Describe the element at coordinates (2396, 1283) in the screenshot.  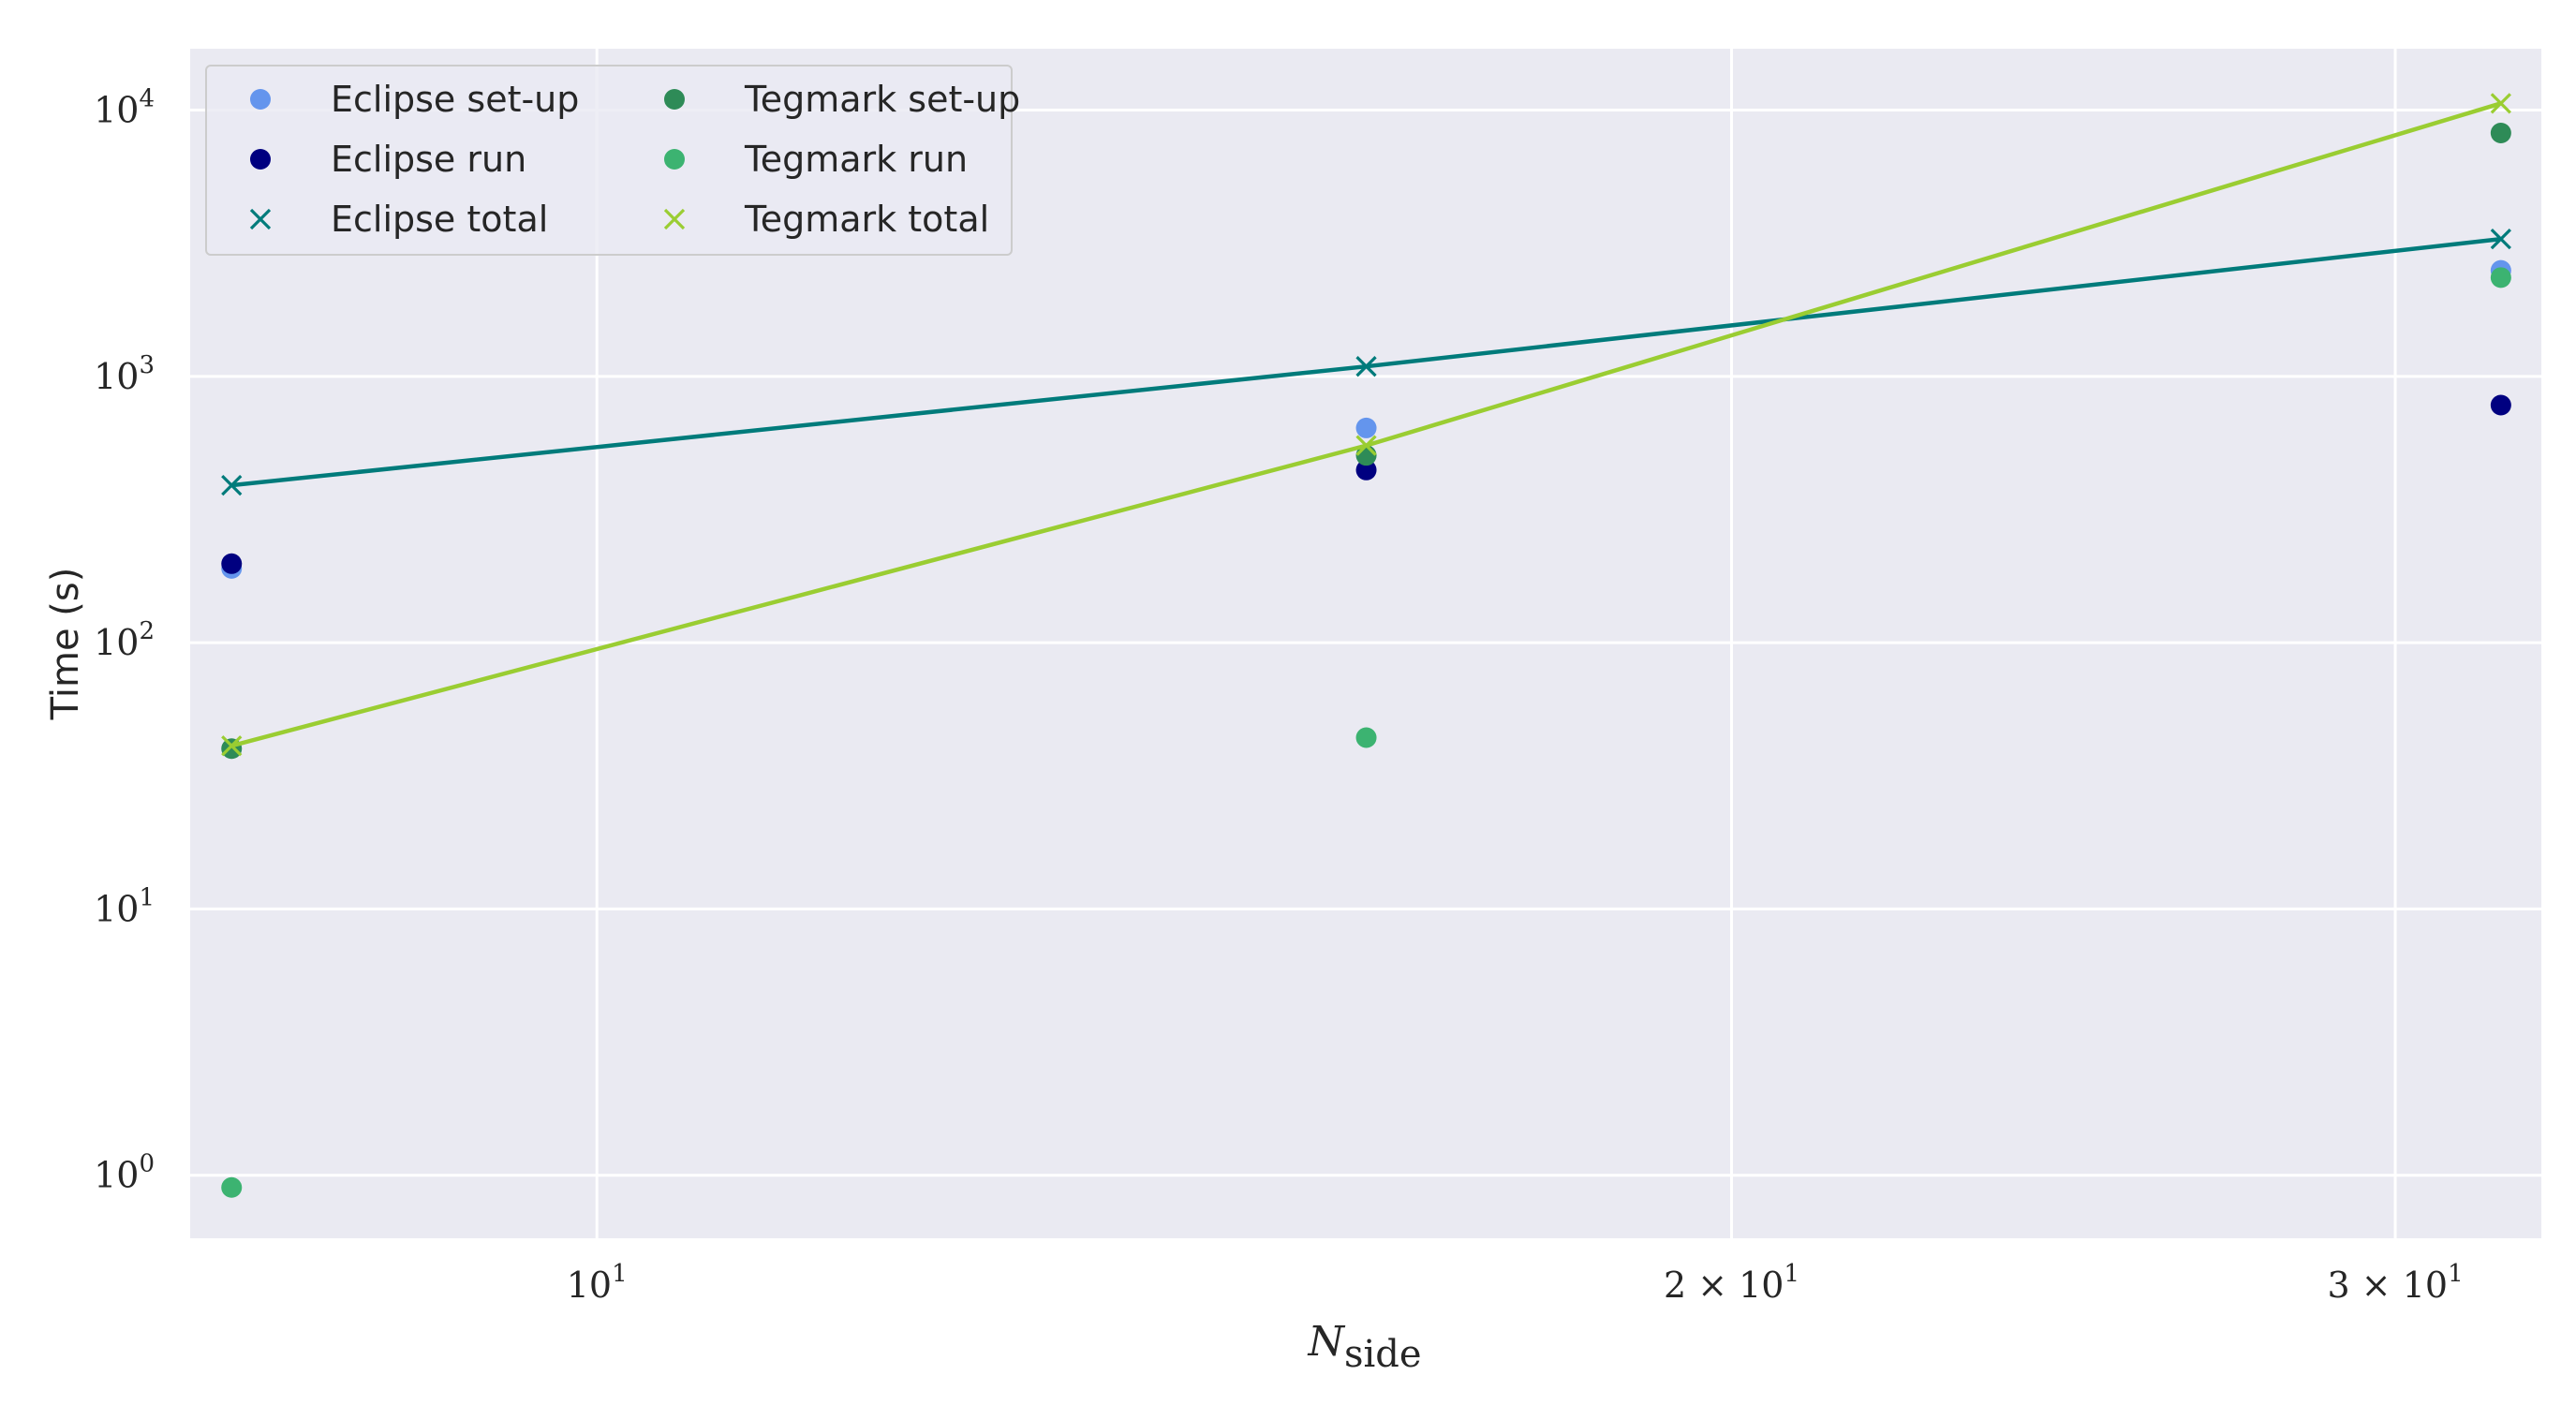
I see `x-tick-label: 3 × 101` at that location.